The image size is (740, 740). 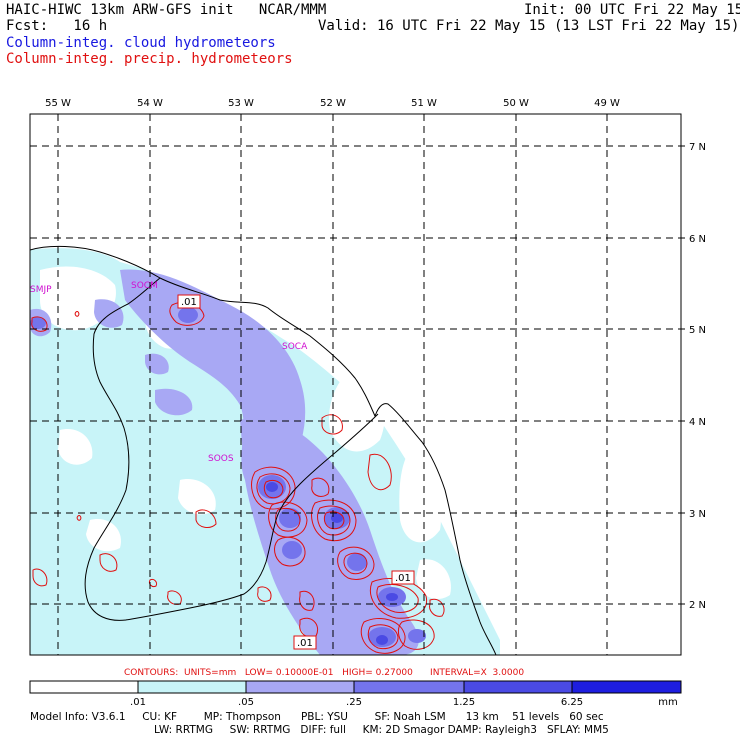 I want to click on lat-label: 3 N, so click(x=697, y=514).